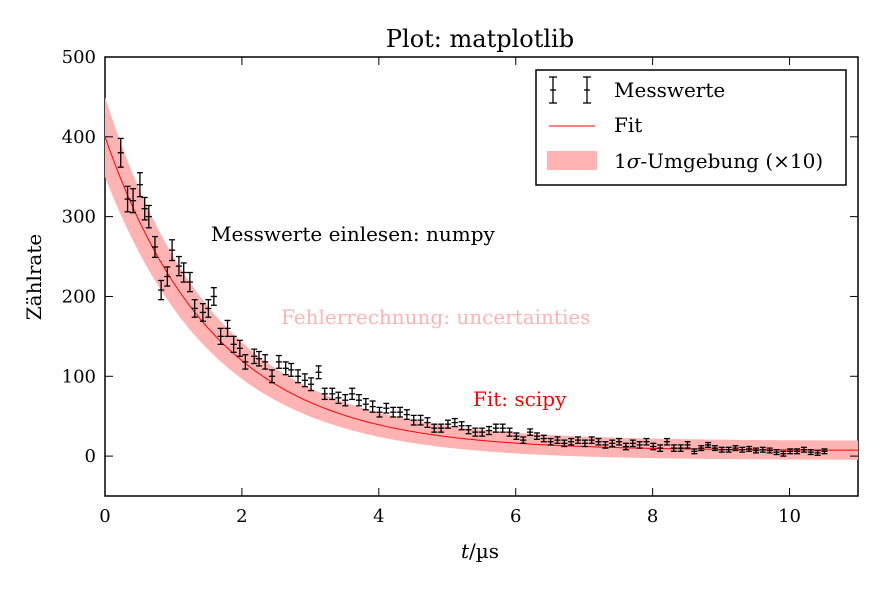 The height and width of the screenshot is (590, 885). I want to click on x-tick-label: 6, so click(515, 516).